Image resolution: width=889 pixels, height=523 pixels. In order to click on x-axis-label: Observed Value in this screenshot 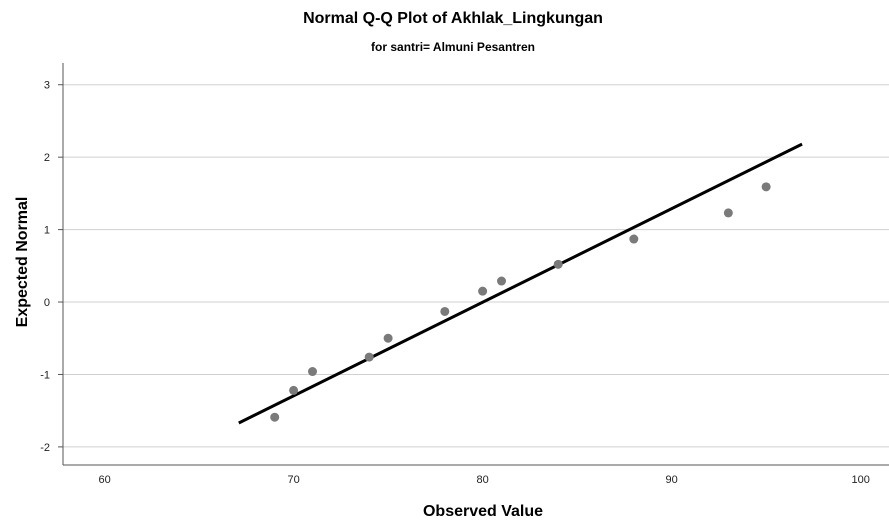, I will do `click(483, 511)`.